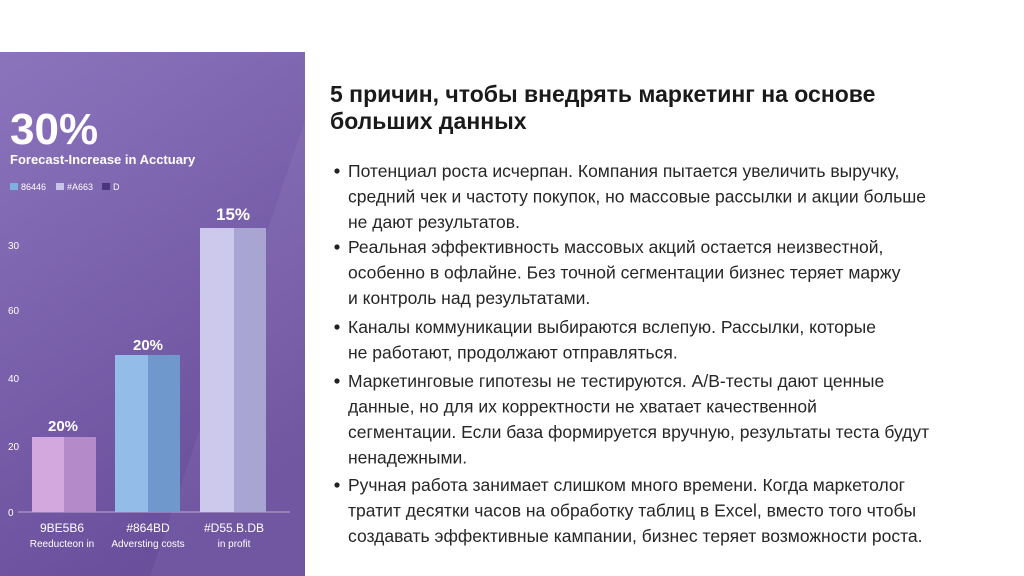 This screenshot has height=576, width=1024. What do you see at coordinates (14, 311) in the screenshot?
I see `axis-label: 60` at bounding box center [14, 311].